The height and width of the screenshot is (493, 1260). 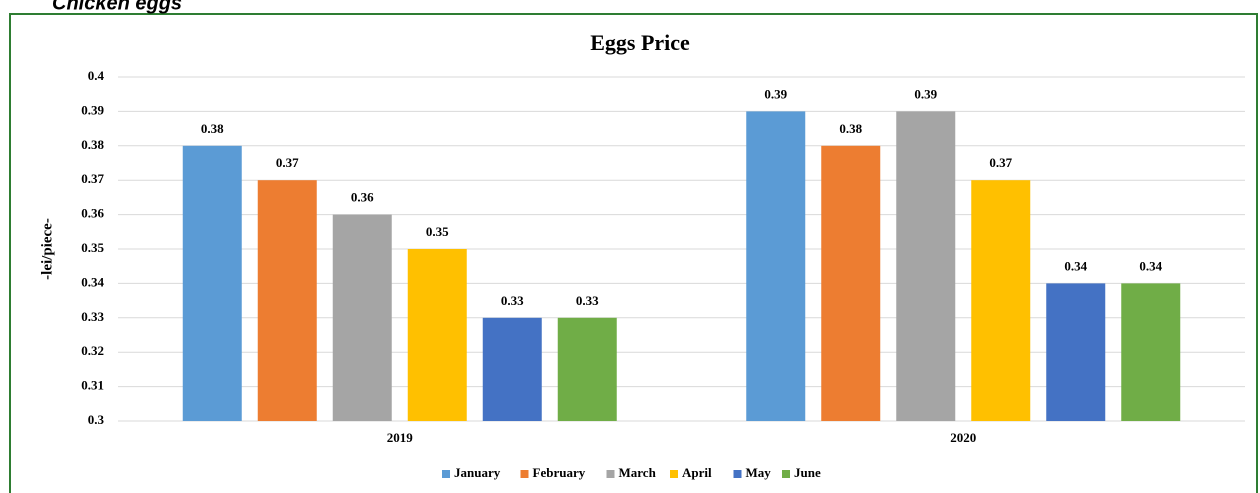 What do you see at coordinates (759, 472) in the screenshot?
I see `legend-label: May` at bounding box center [759, 472].